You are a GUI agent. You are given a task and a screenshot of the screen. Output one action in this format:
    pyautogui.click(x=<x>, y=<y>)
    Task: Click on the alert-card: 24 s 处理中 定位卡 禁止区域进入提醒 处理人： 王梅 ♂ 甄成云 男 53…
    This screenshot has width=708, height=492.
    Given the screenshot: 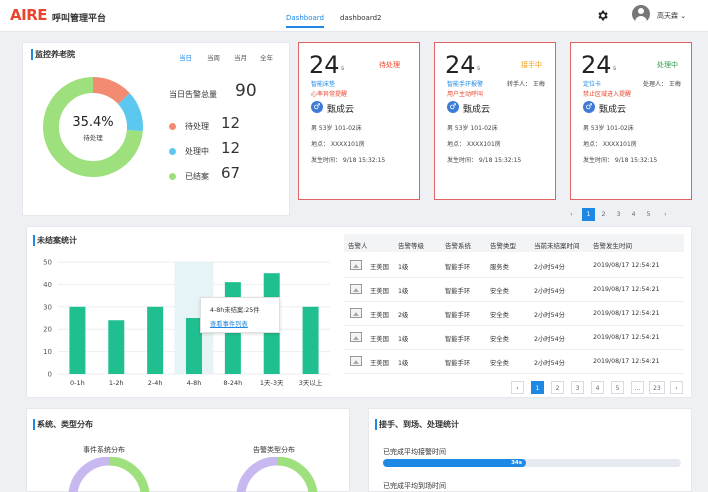 What is the action you would take?
    pyautogui.click(x=631, y=121)
    